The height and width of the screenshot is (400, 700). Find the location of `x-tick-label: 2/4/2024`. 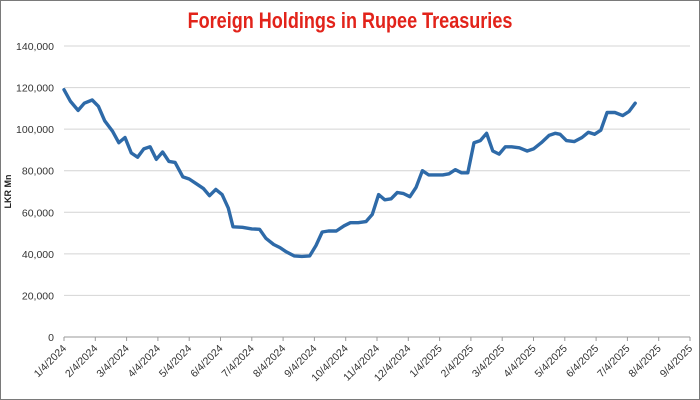

x-tick-label: 2/4/2024 is located at coordinates (81, 361).